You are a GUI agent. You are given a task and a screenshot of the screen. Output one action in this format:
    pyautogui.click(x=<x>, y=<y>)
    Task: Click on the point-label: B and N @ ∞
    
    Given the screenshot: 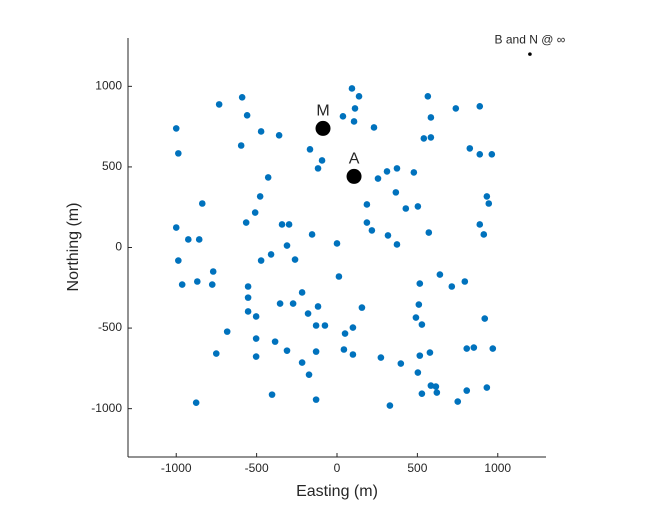 What is the action you would take?
    pyautogui.click(x=530, y=39)
    